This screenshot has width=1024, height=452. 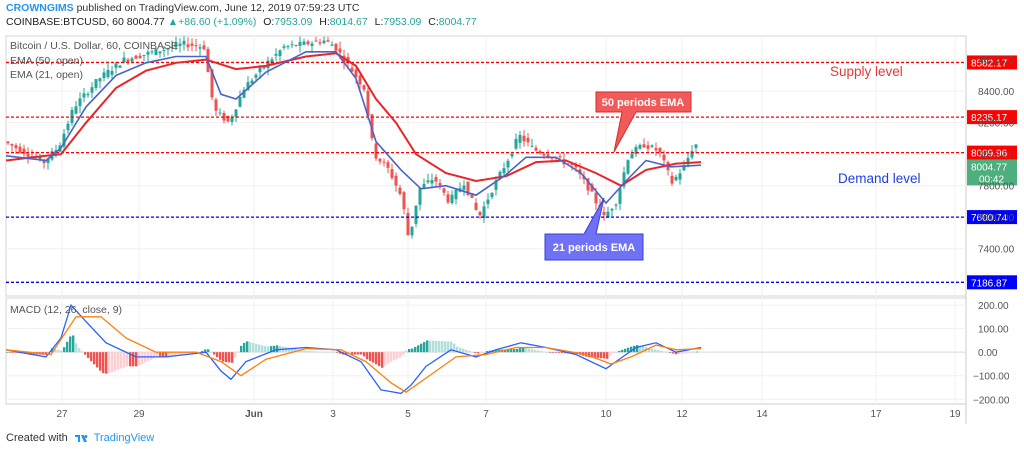 What do you see at coordinates (46, 75) in the screenshot?
I see `ema21-legend: EMA (21, open)` at bounding box center [46, 75].